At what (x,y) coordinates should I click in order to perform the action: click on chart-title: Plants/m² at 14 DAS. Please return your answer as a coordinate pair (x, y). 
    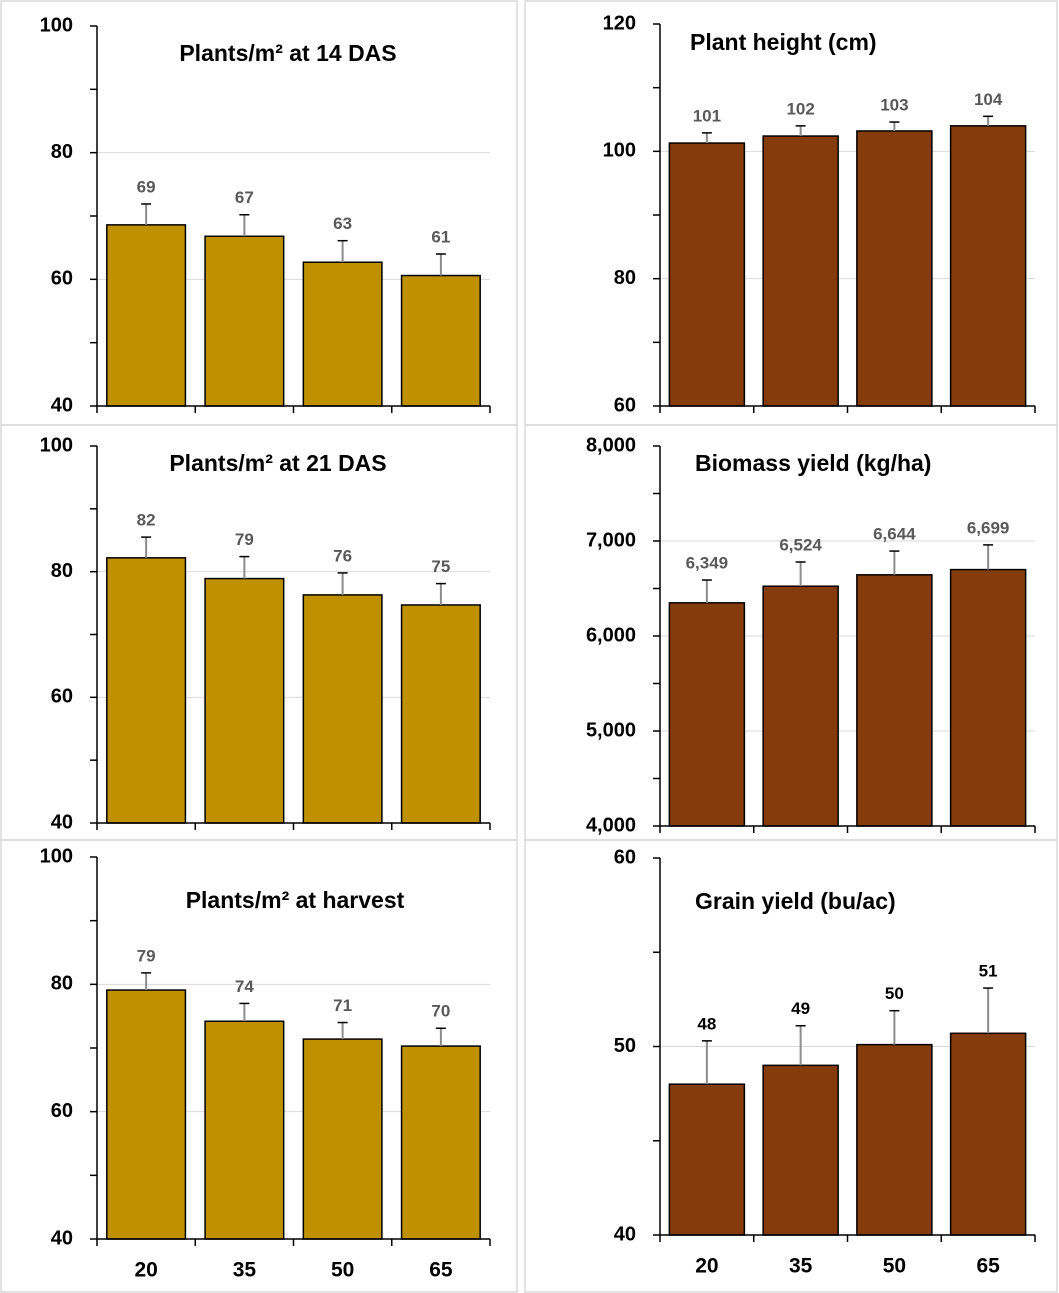
    Looking at the image, I should click on (287, 53).